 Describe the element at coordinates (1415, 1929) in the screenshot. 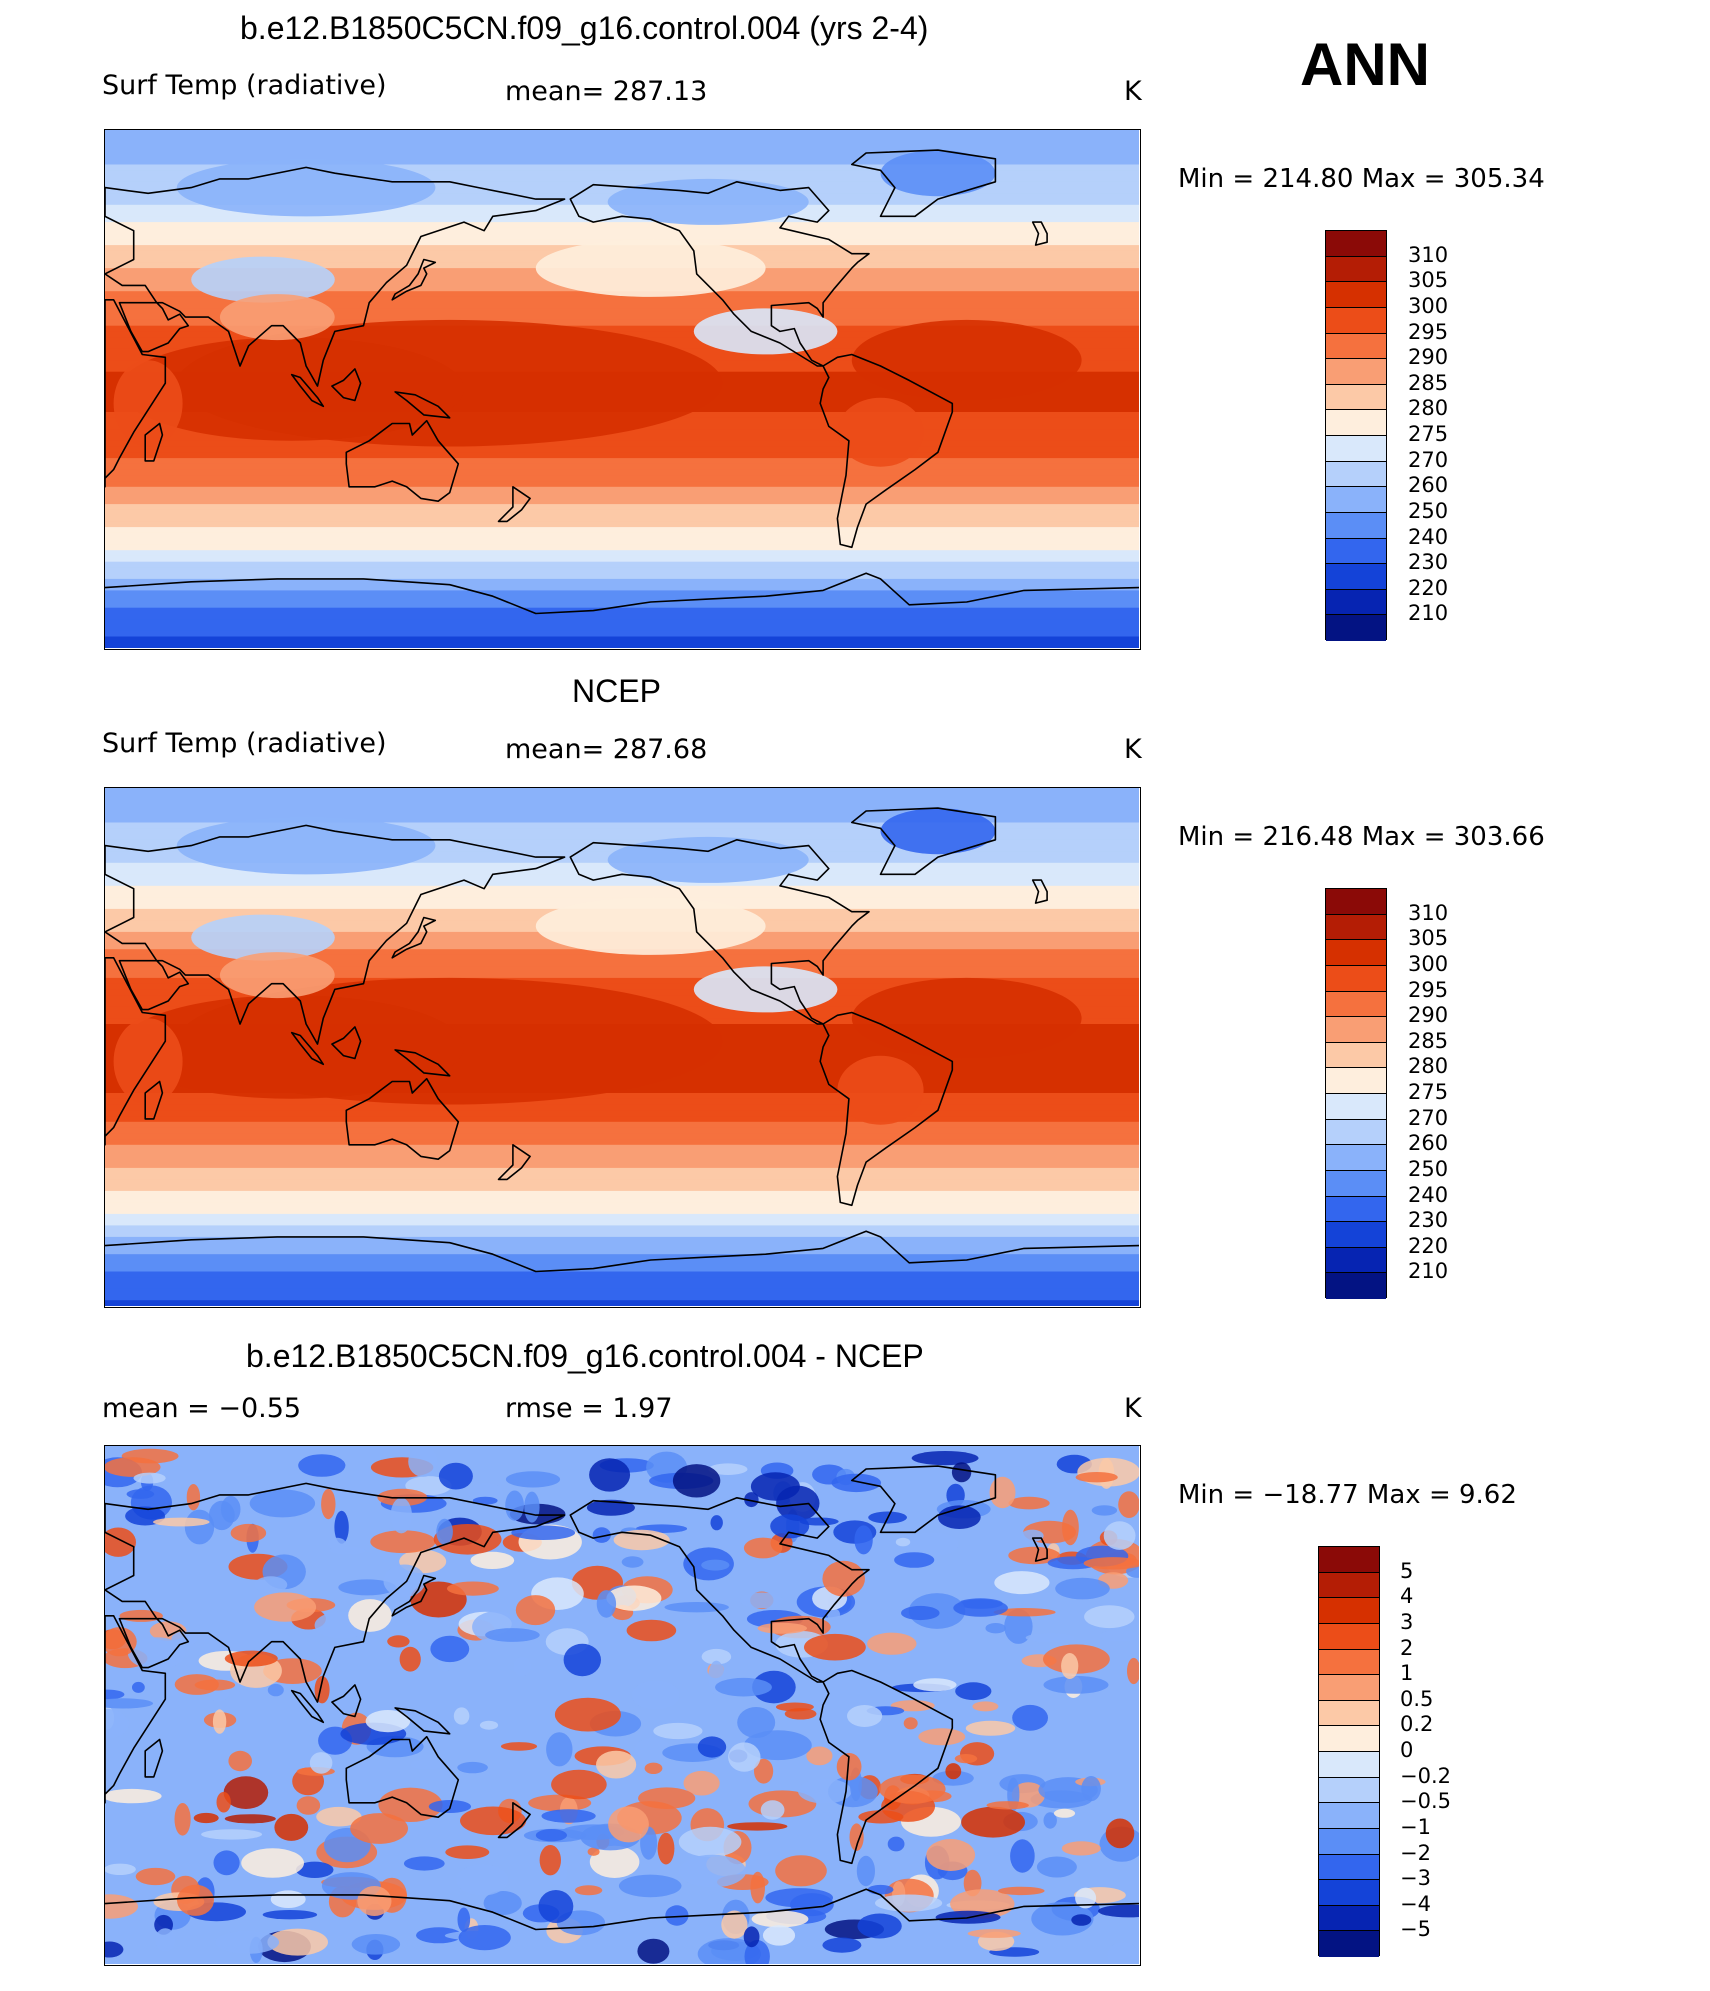

I see `colorbar-label: −5` at that location.